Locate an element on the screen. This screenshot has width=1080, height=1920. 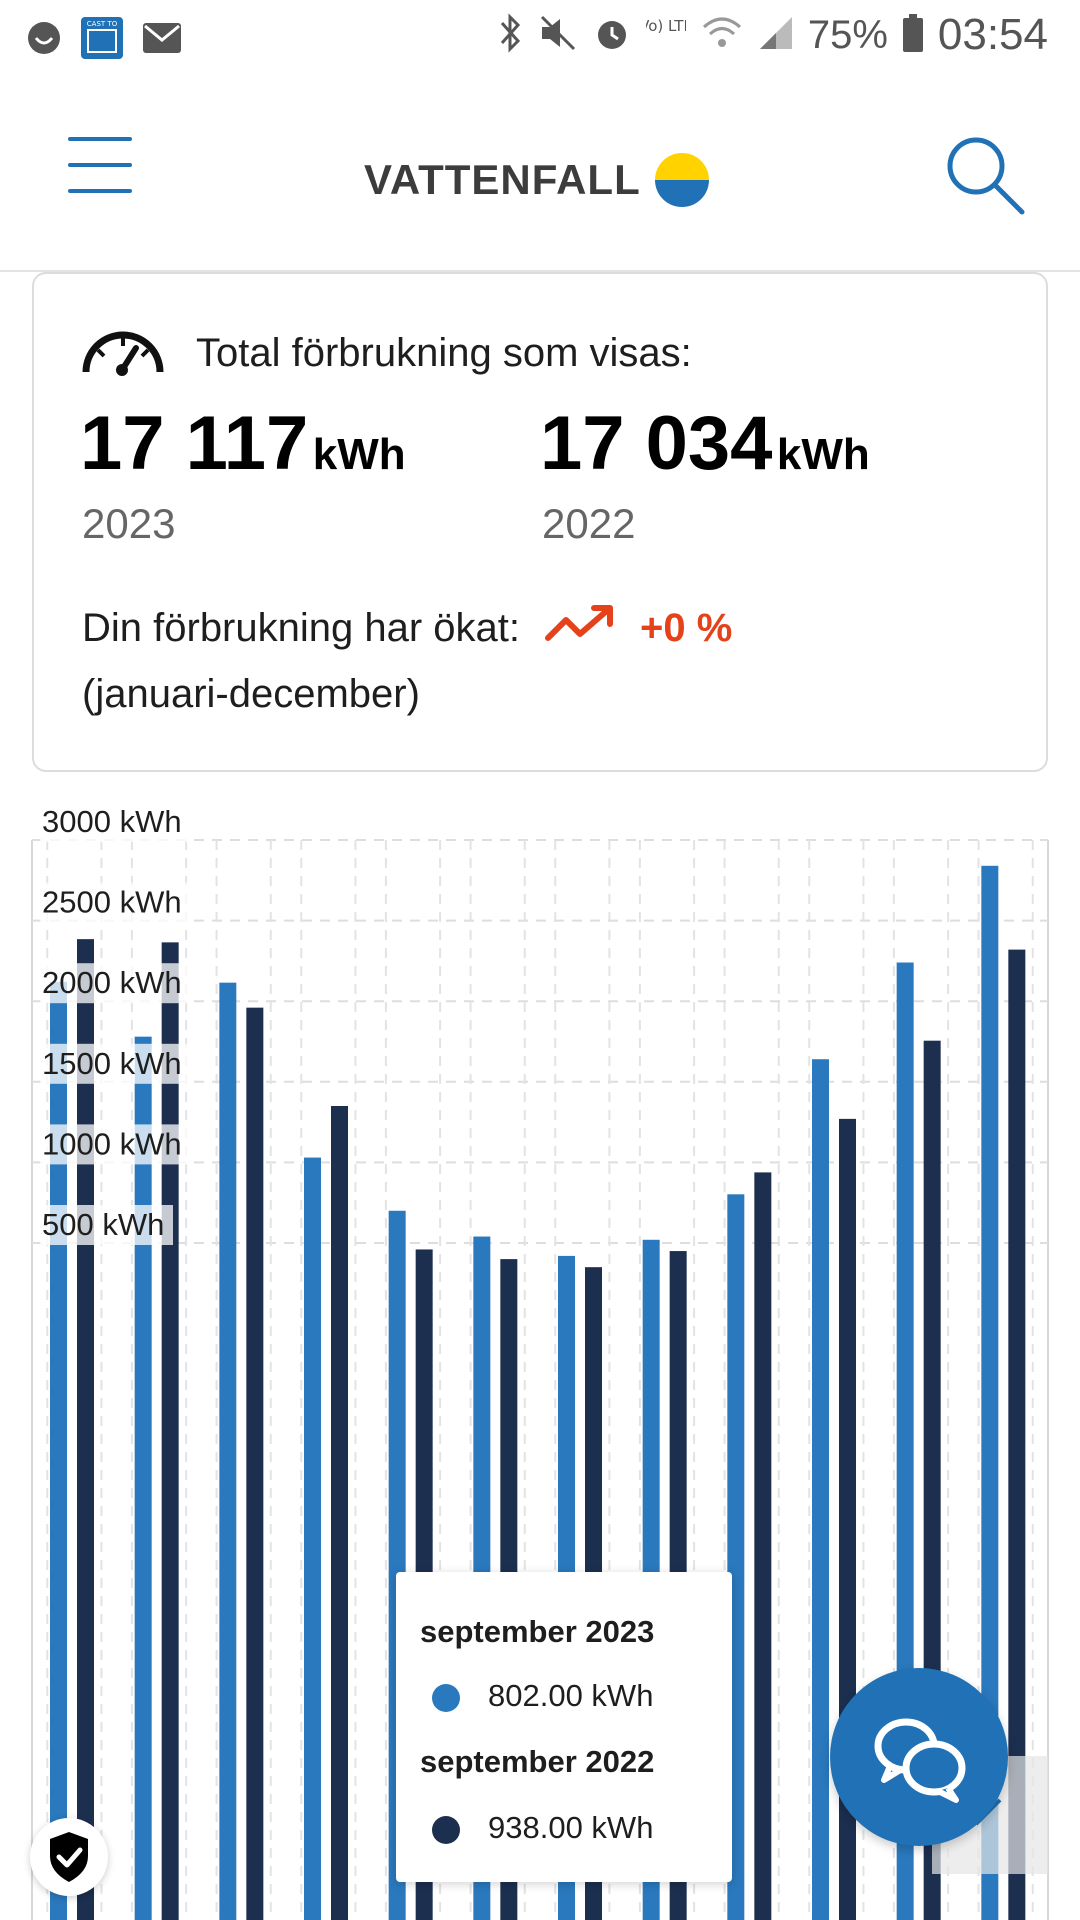
bar-2023-apr is located at coordinates (312, 1538).